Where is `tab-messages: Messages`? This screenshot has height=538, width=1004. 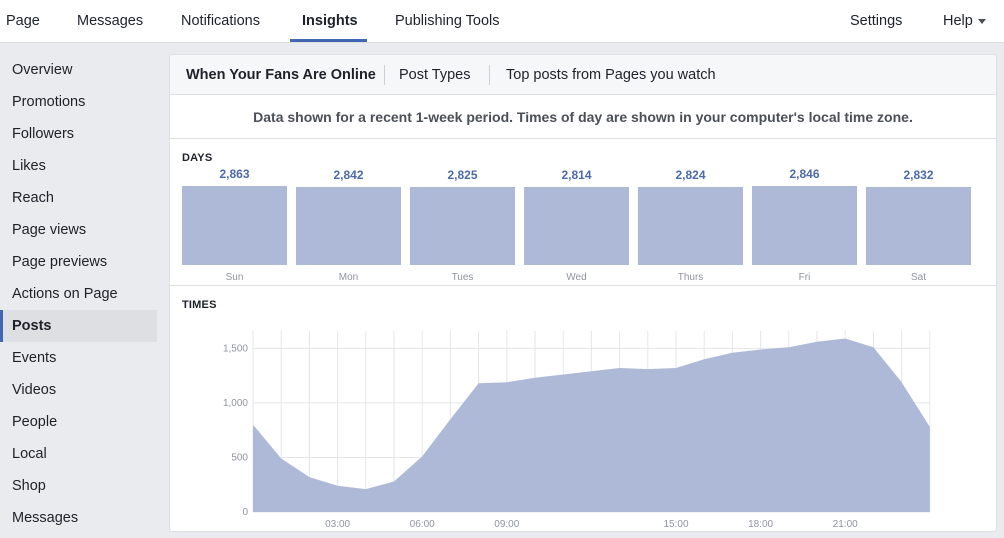 tab-messages: Messages is located at coordinates (110, 21).